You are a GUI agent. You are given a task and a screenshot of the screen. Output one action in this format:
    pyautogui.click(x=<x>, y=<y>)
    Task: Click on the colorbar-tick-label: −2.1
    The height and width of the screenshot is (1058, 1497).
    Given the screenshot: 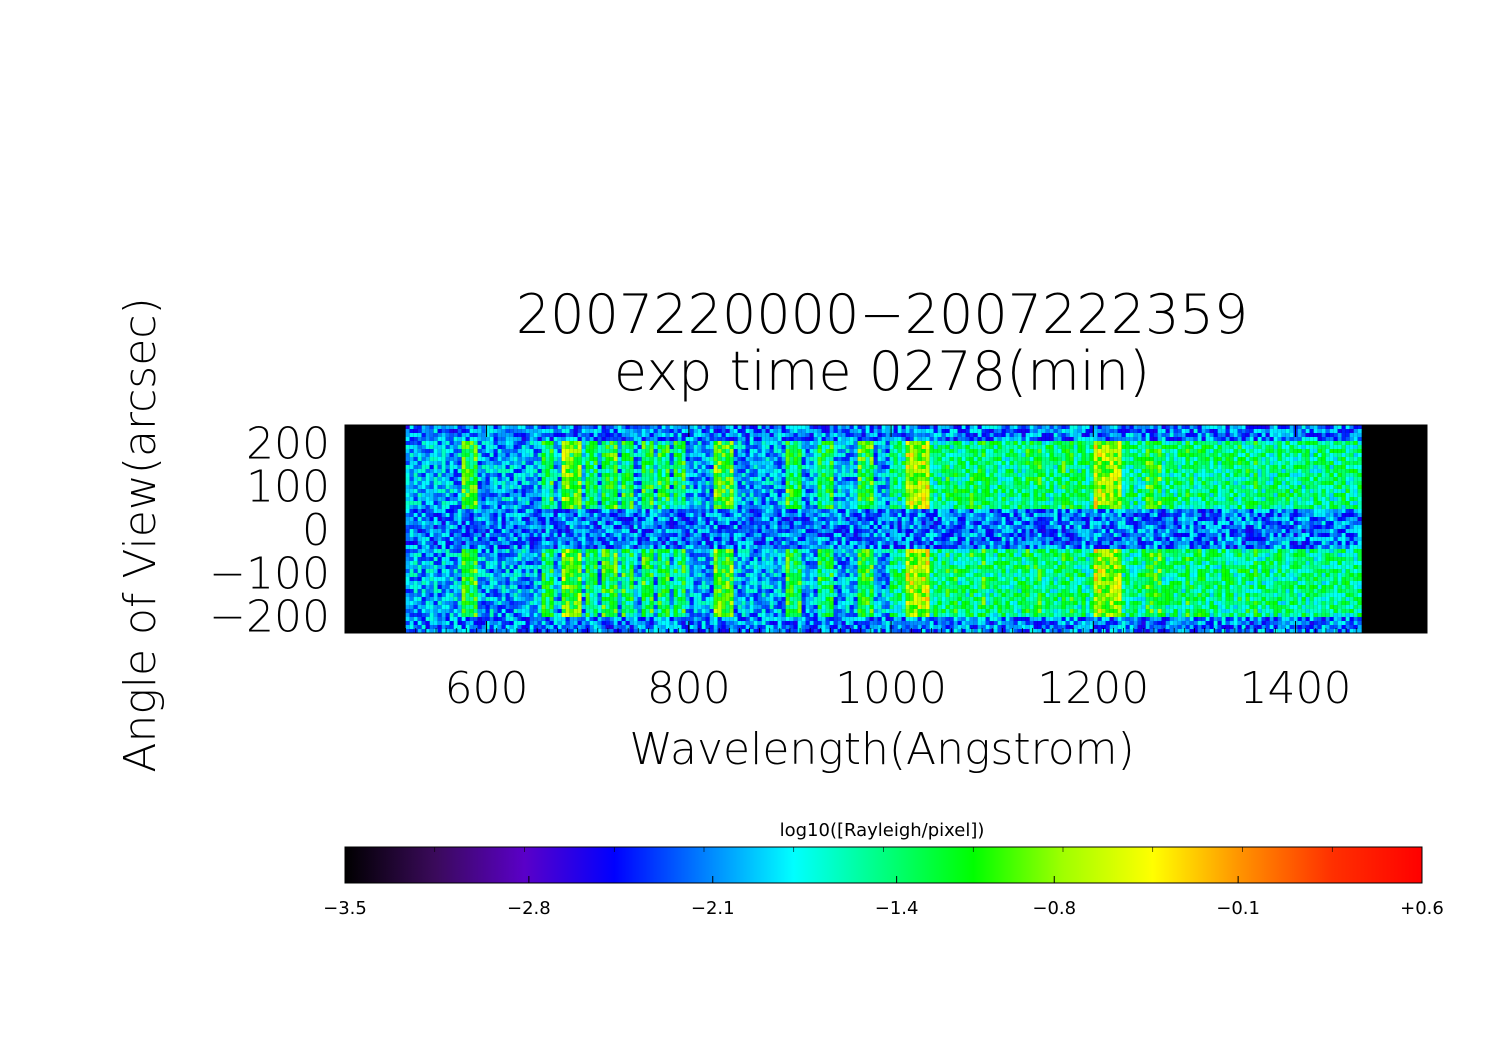 What is the action you would take?
    pyautogui.click(x=713, y=908)
    